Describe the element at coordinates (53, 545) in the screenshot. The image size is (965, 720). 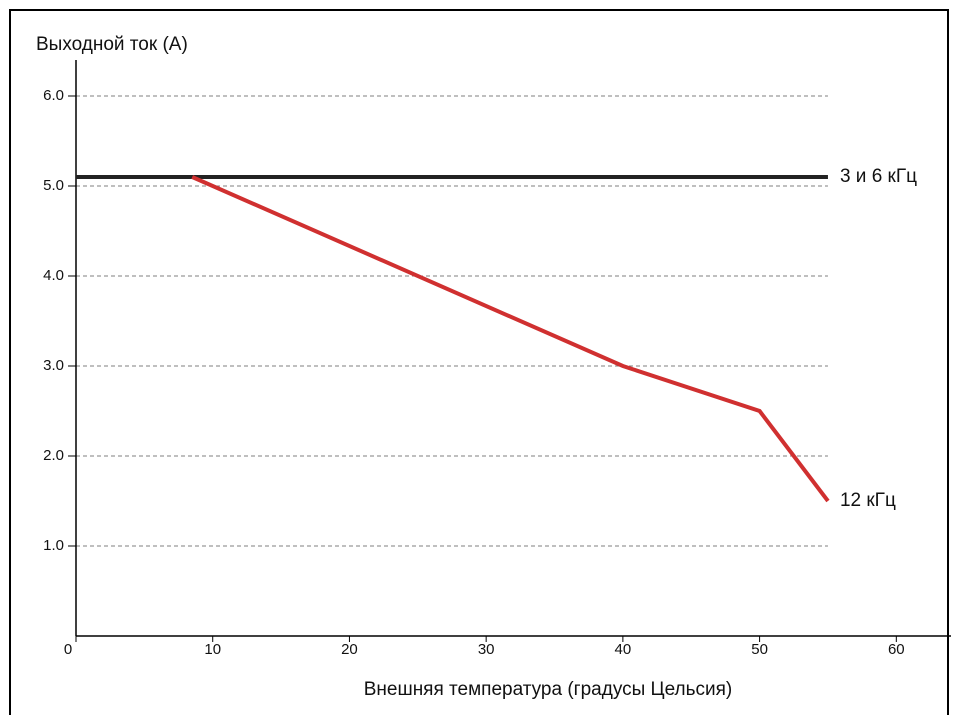
I see `y-tick-label: 1.0` at that location.